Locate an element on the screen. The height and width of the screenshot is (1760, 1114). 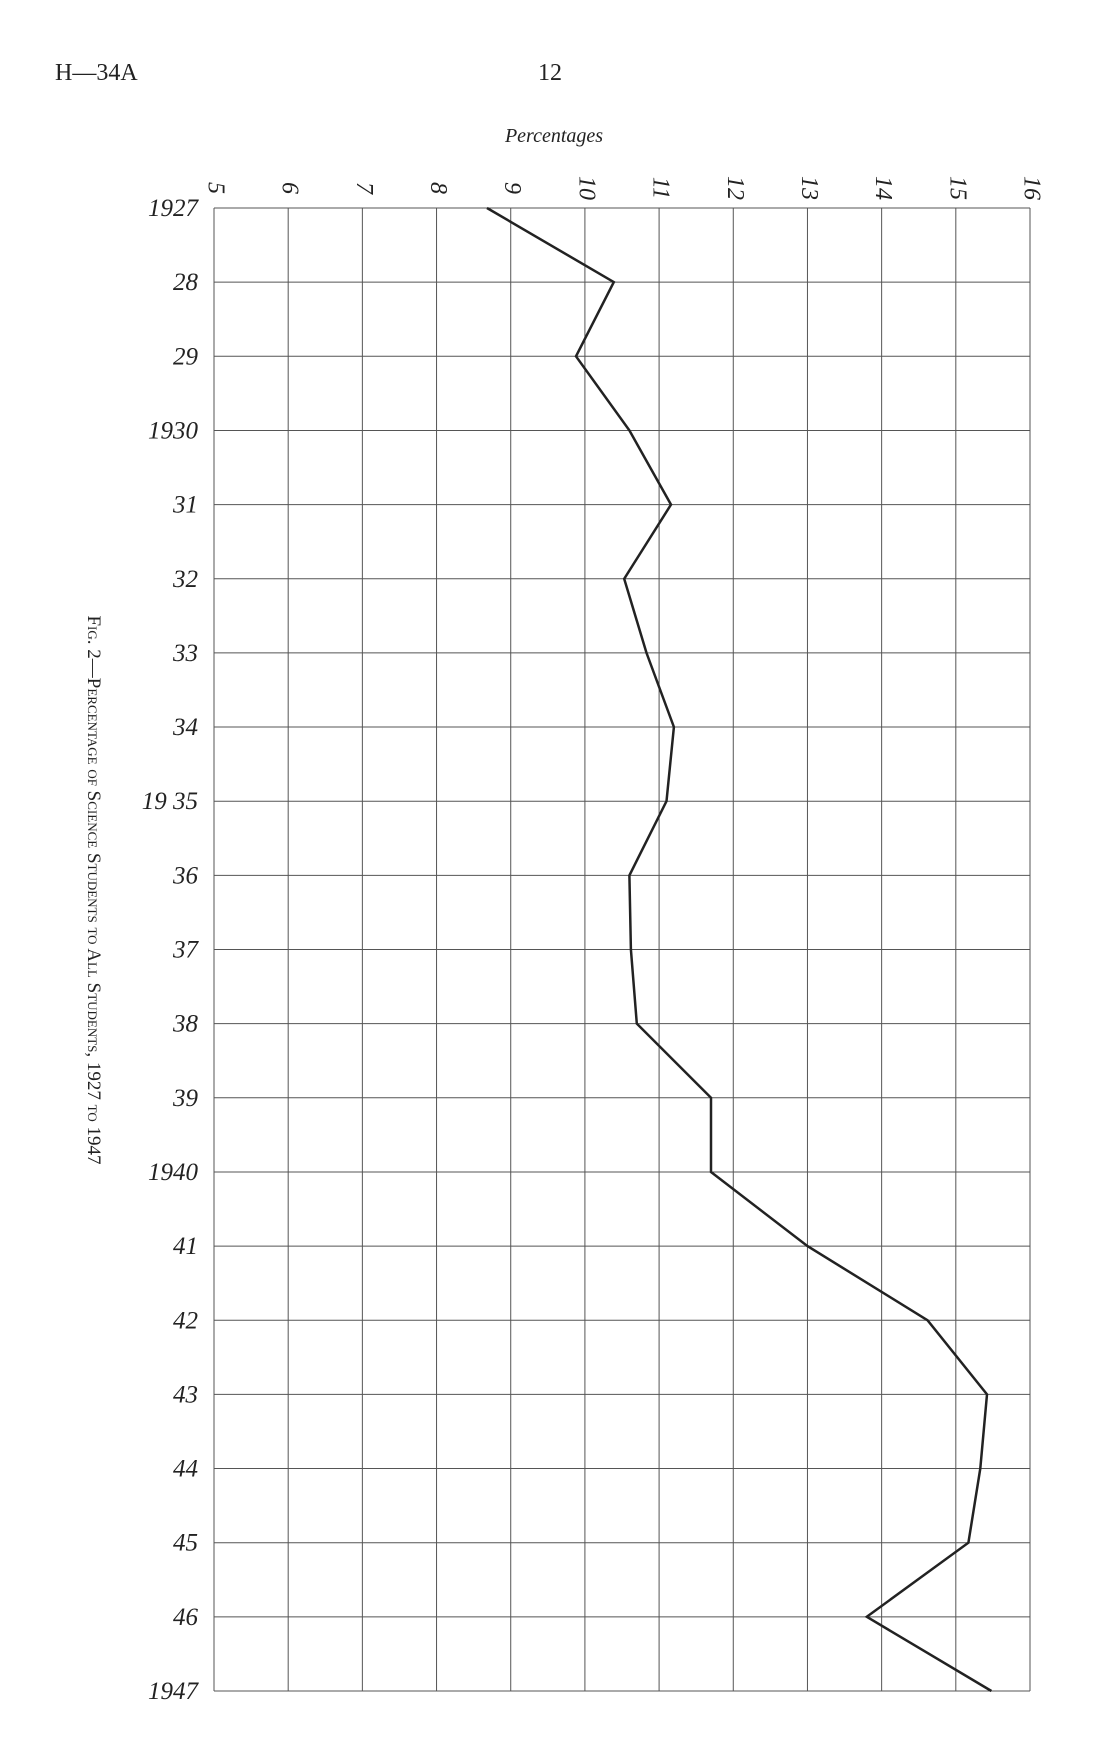
x-tick-label: 13 is located at coordinates (809, 188).